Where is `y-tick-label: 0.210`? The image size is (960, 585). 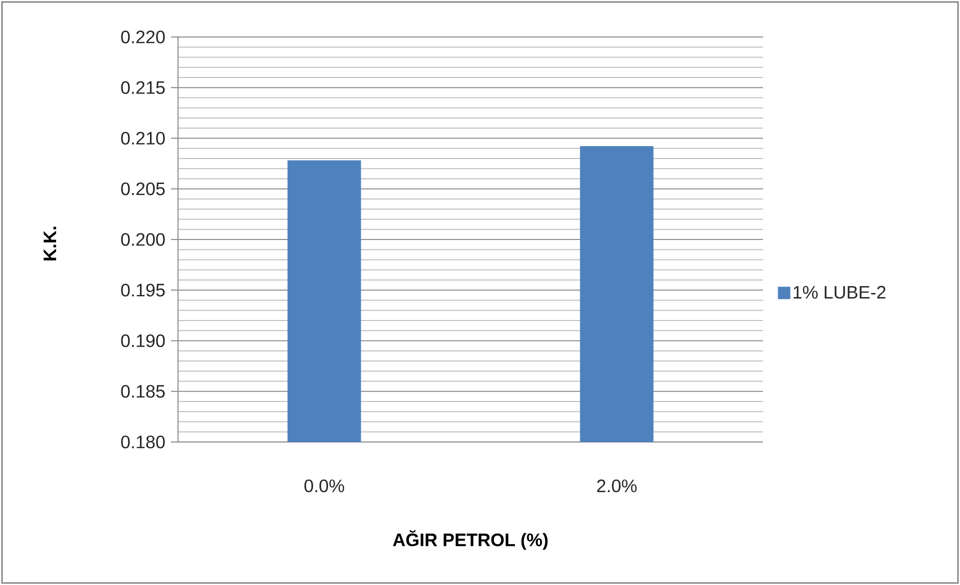 y-tick-label: 0.210 is located at coordinates (143, 138).